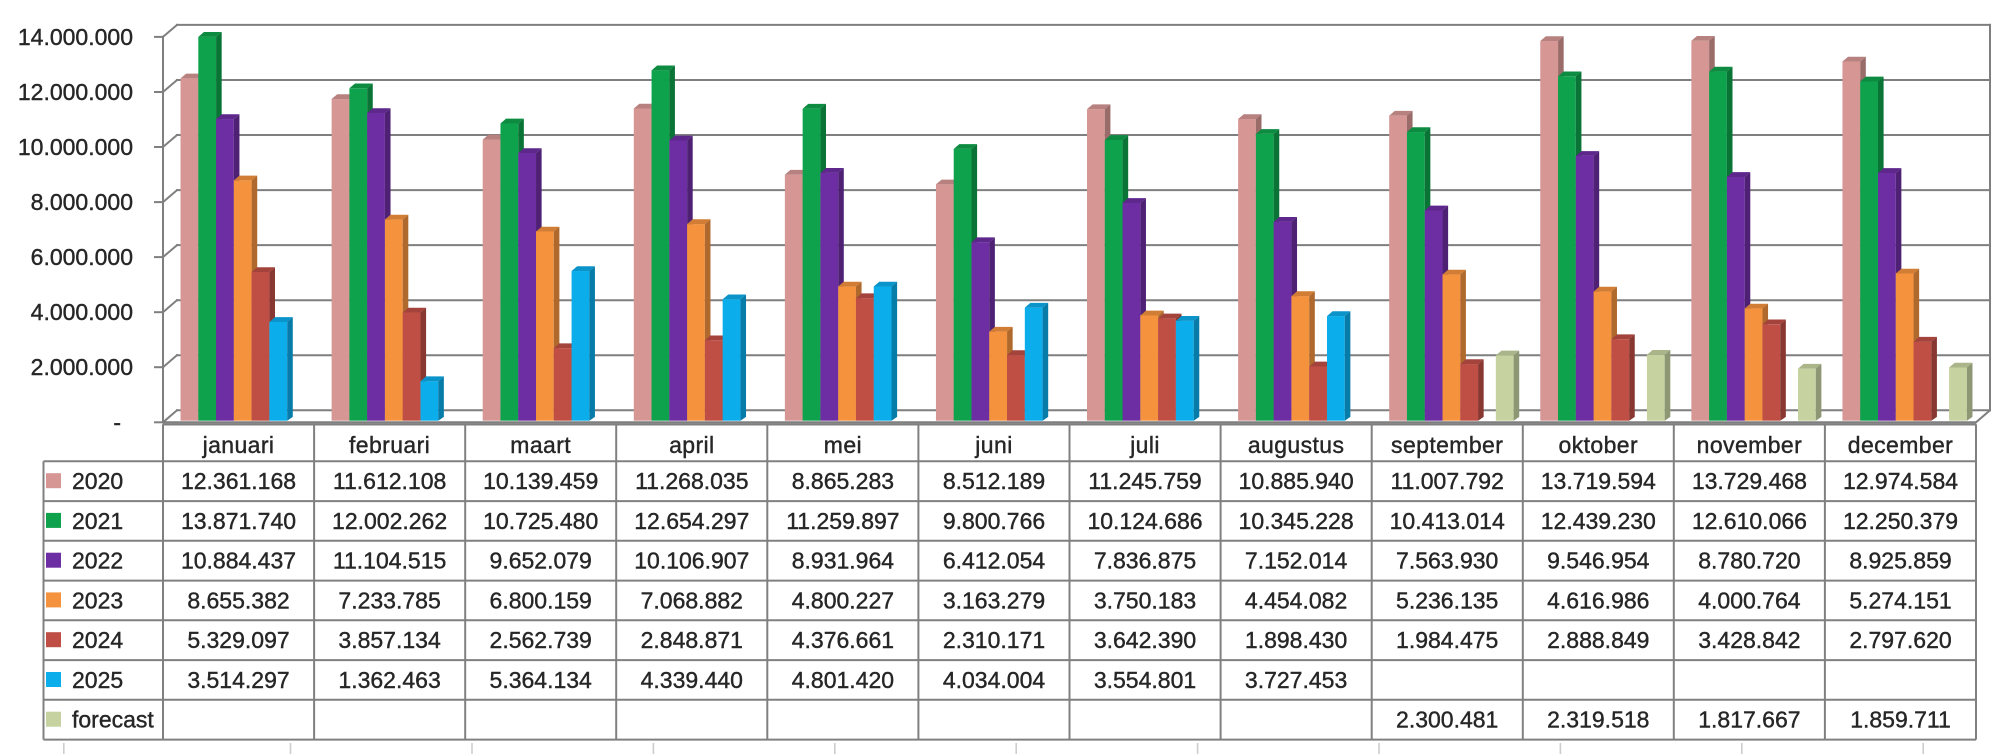 The image size is (1991, 754). I want to click on svg-text: 3.554.801, so click(1145, 680).